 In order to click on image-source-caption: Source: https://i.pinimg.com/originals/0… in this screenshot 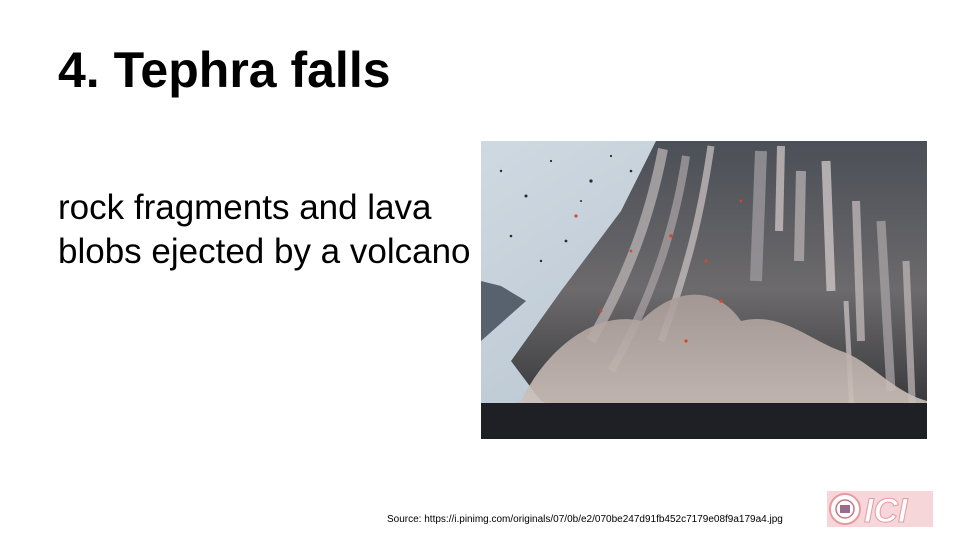, I will do `click(585, 519)`.